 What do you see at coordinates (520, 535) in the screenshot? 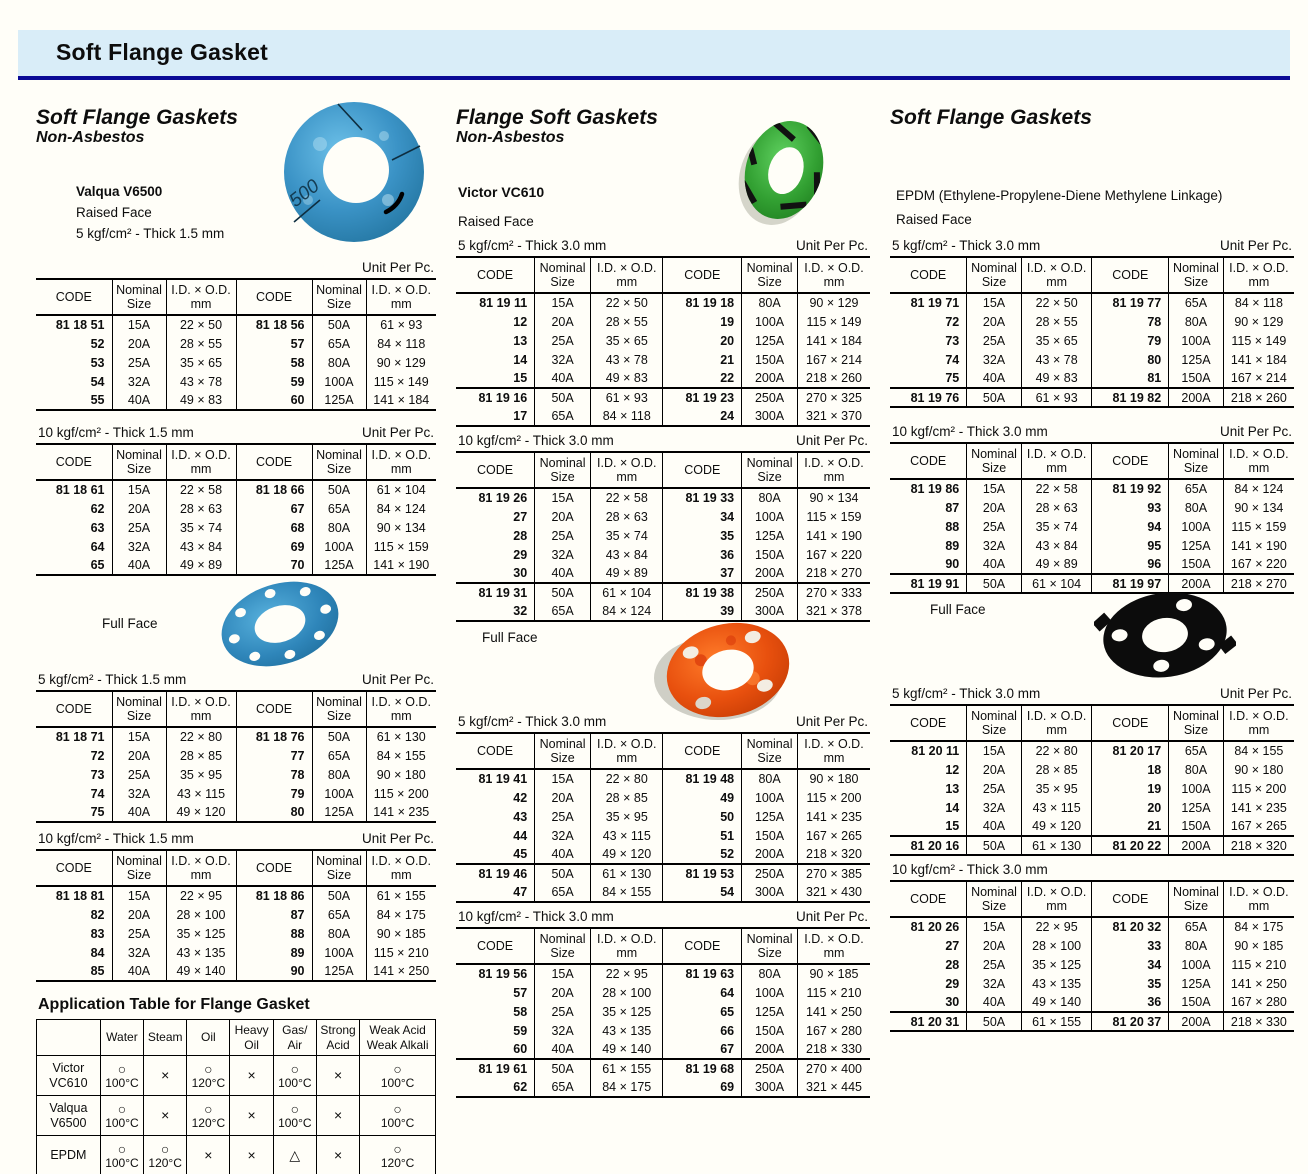
I see `code-cell: 28` at bounding box center [520, 535].